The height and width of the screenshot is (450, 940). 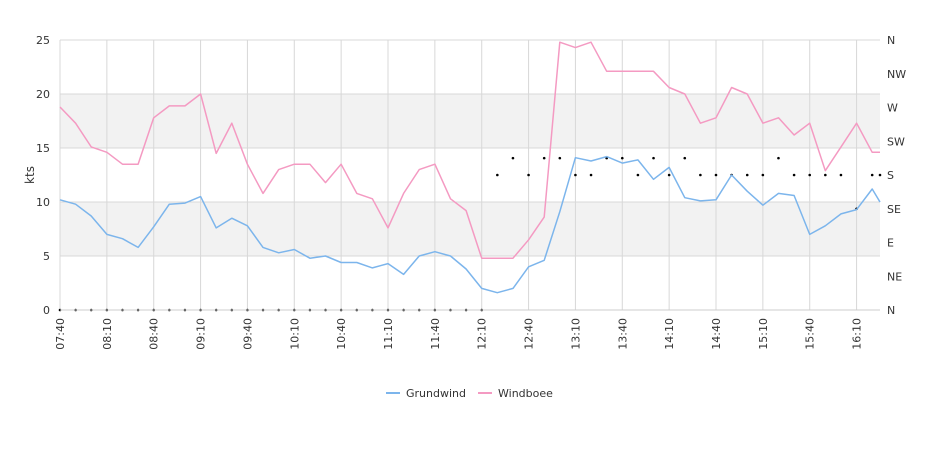 What do you see at coordinates (43, 40) in the screenshot?
I see `y-tick-label: 25` at bounding box center [43, 40].